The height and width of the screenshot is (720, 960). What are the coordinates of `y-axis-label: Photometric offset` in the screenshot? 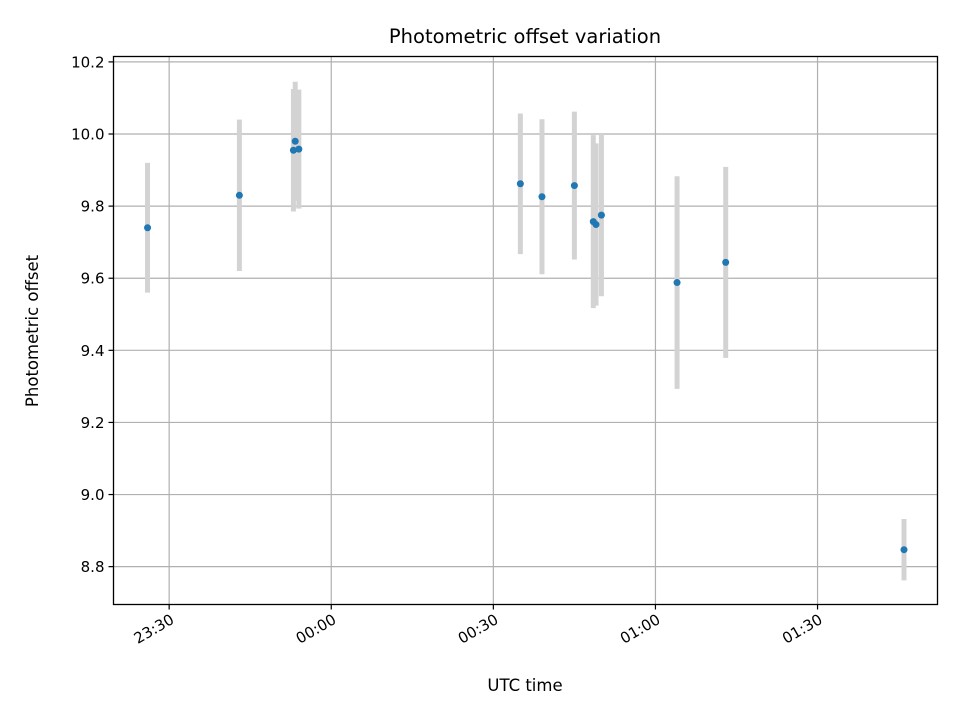 It's located at (32, 330).